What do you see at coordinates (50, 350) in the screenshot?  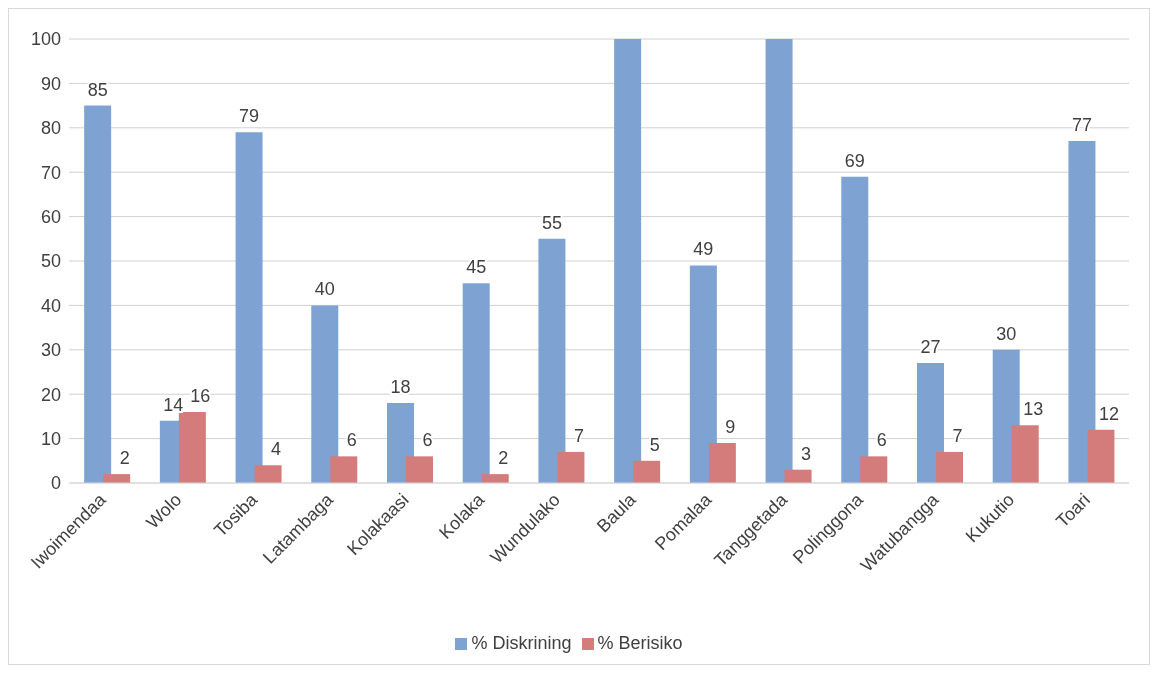 I see `y-tick-label: 30` at bounding box center [50, 350].